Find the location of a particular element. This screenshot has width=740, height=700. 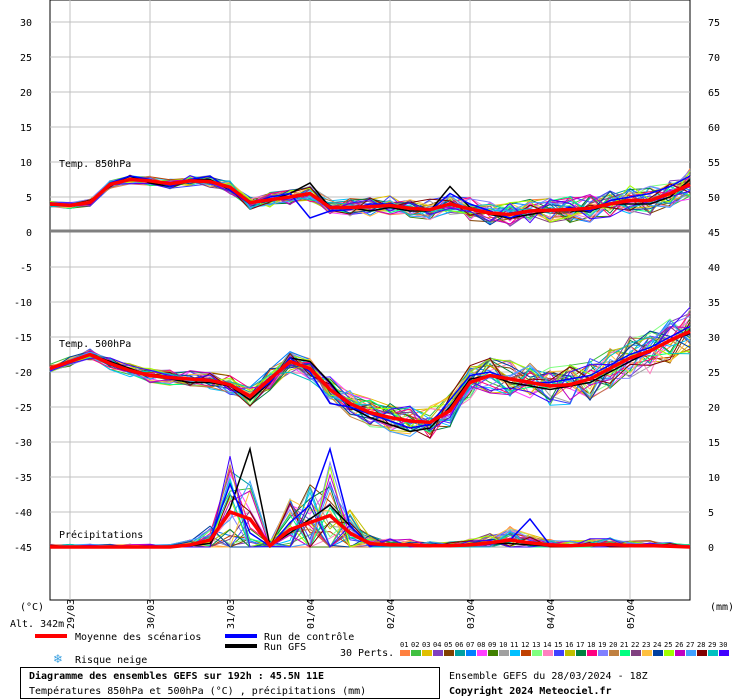

pert-number: 23 is located at coordinates (646, 645).